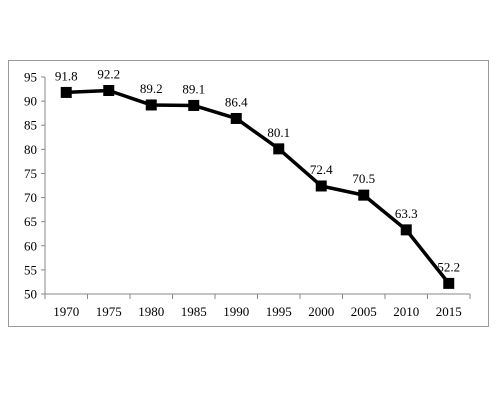 This screenshot has width=500, height=400. What do you see at coordinates (30, 269) in the screenshot?
I see `y-tick-label: 55` at bounding box center [30, 269].